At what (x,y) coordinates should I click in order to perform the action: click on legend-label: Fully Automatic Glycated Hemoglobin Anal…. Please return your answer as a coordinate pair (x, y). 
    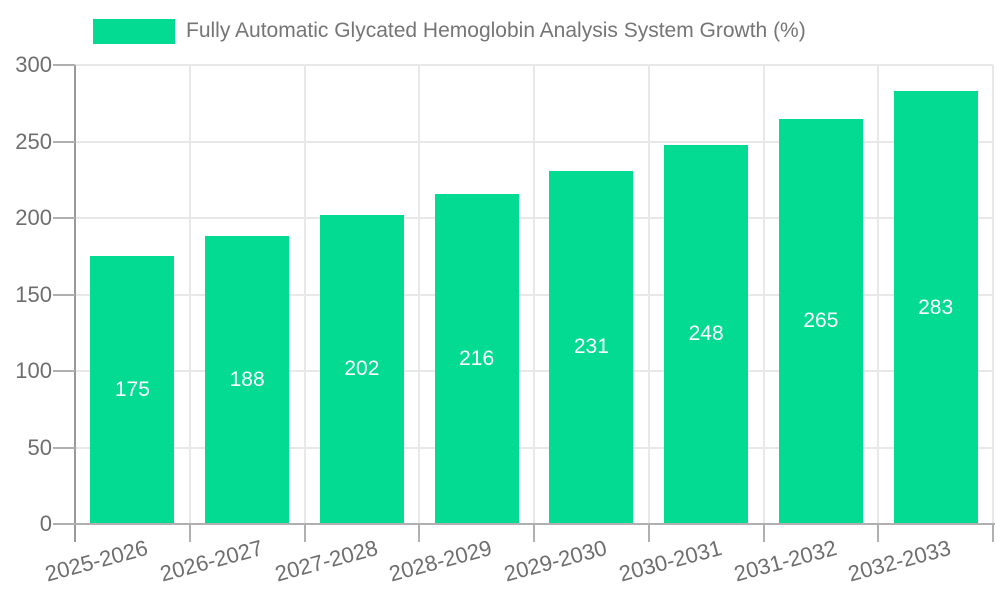
    Looking at the image, I should click on (496, 30).